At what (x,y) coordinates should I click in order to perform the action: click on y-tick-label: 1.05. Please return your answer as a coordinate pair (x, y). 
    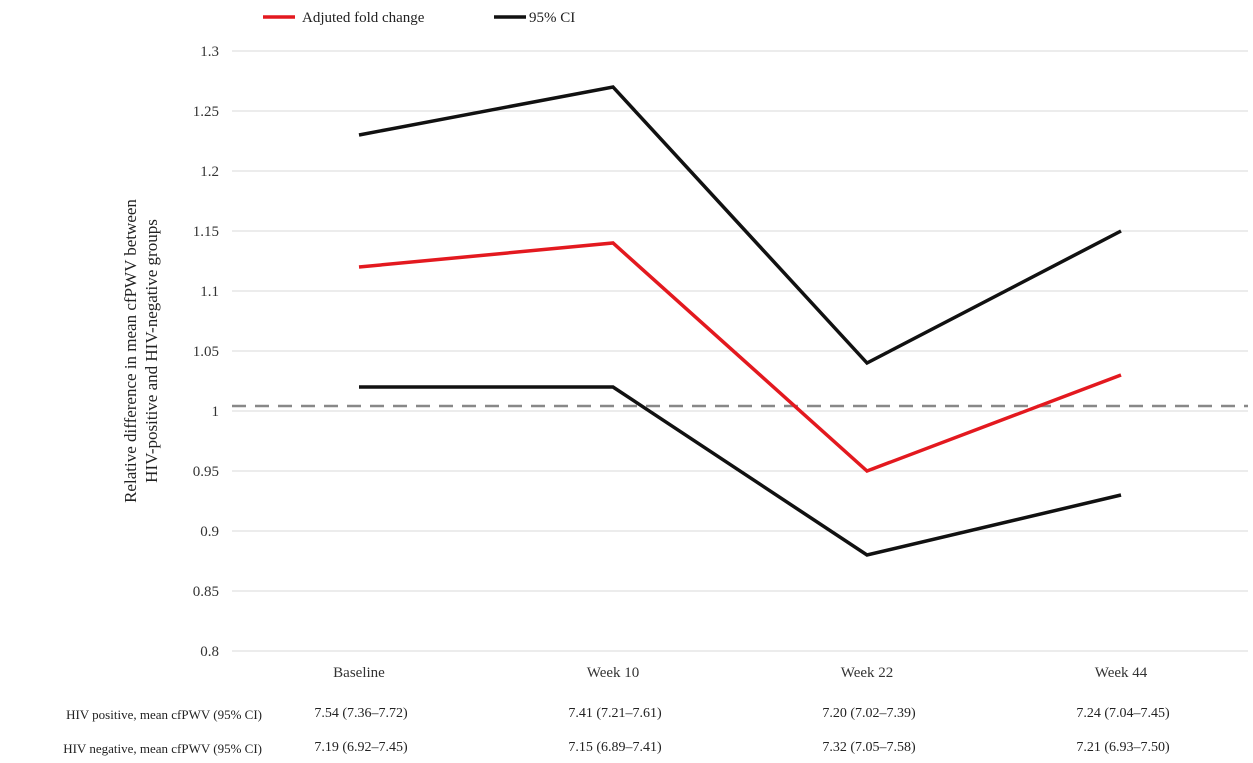
    Looking at the image, I should click on (206, 352).